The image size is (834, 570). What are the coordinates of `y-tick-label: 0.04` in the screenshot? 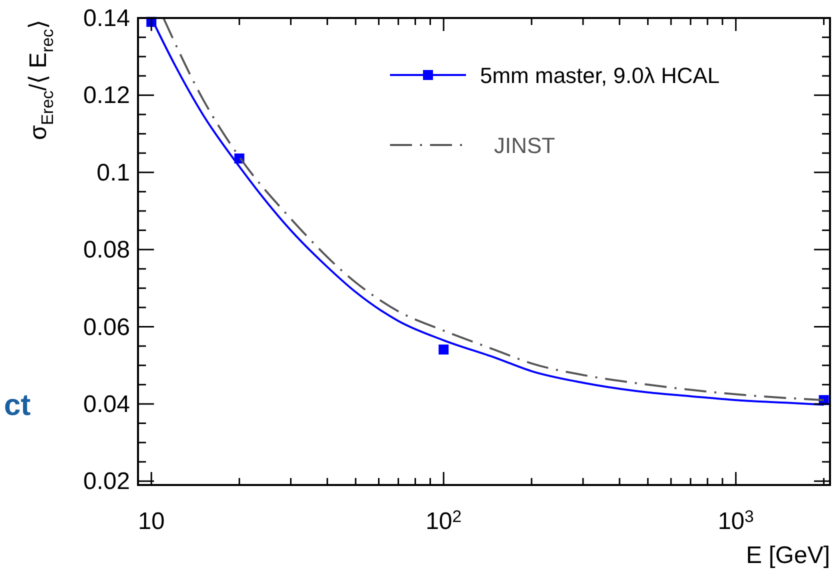 It's located at (106, 404).